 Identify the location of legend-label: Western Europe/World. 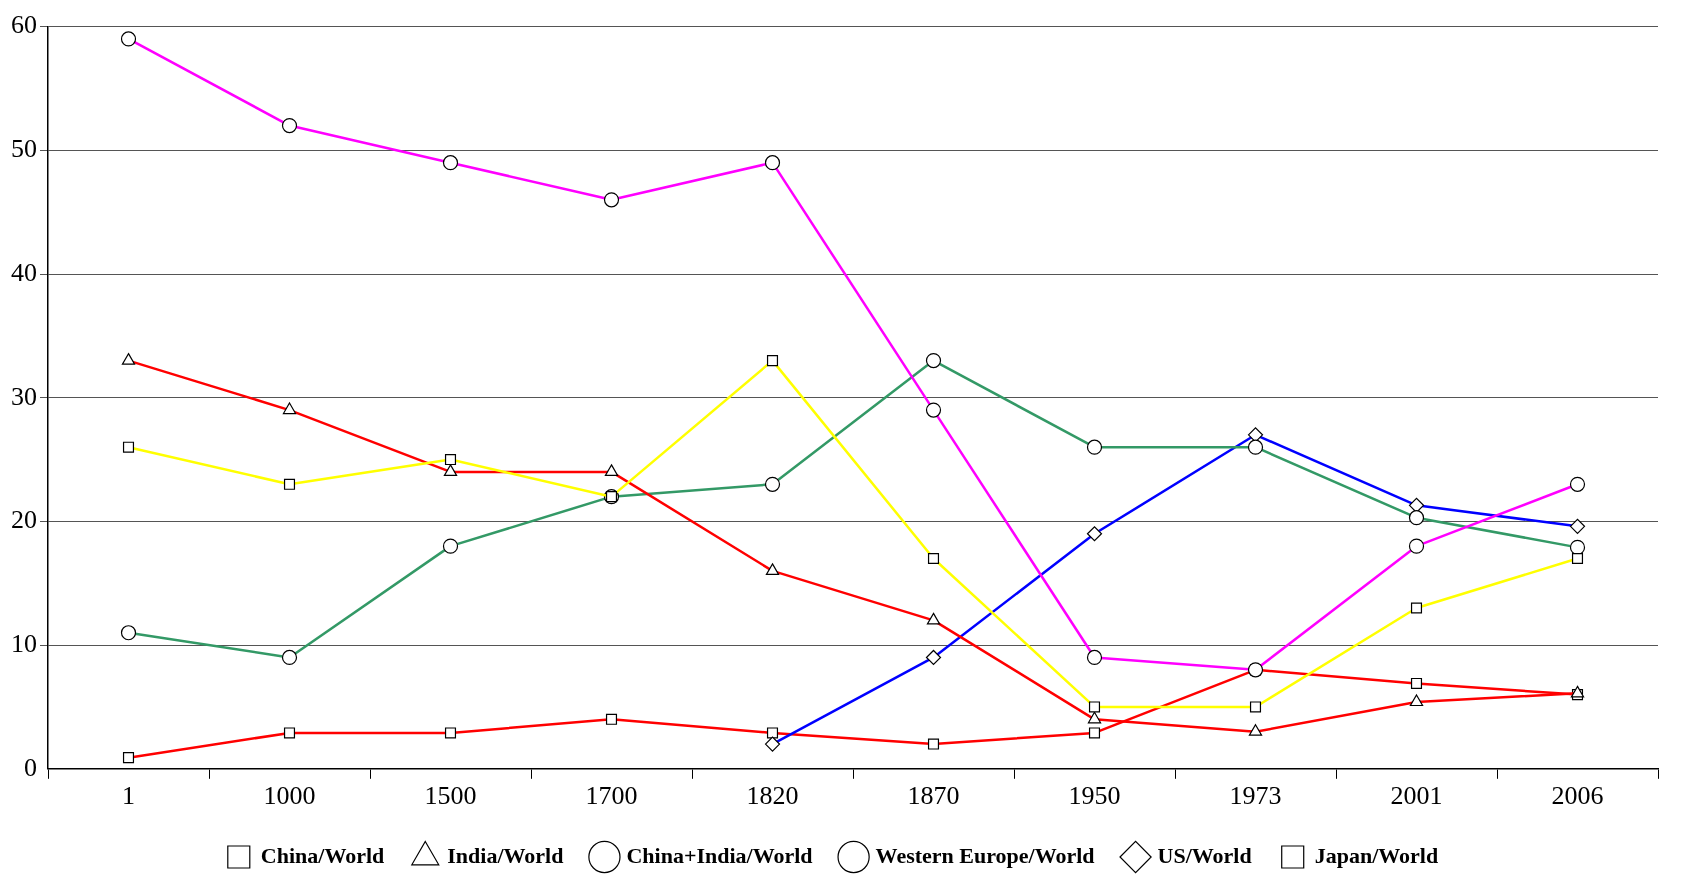
(985, 855).